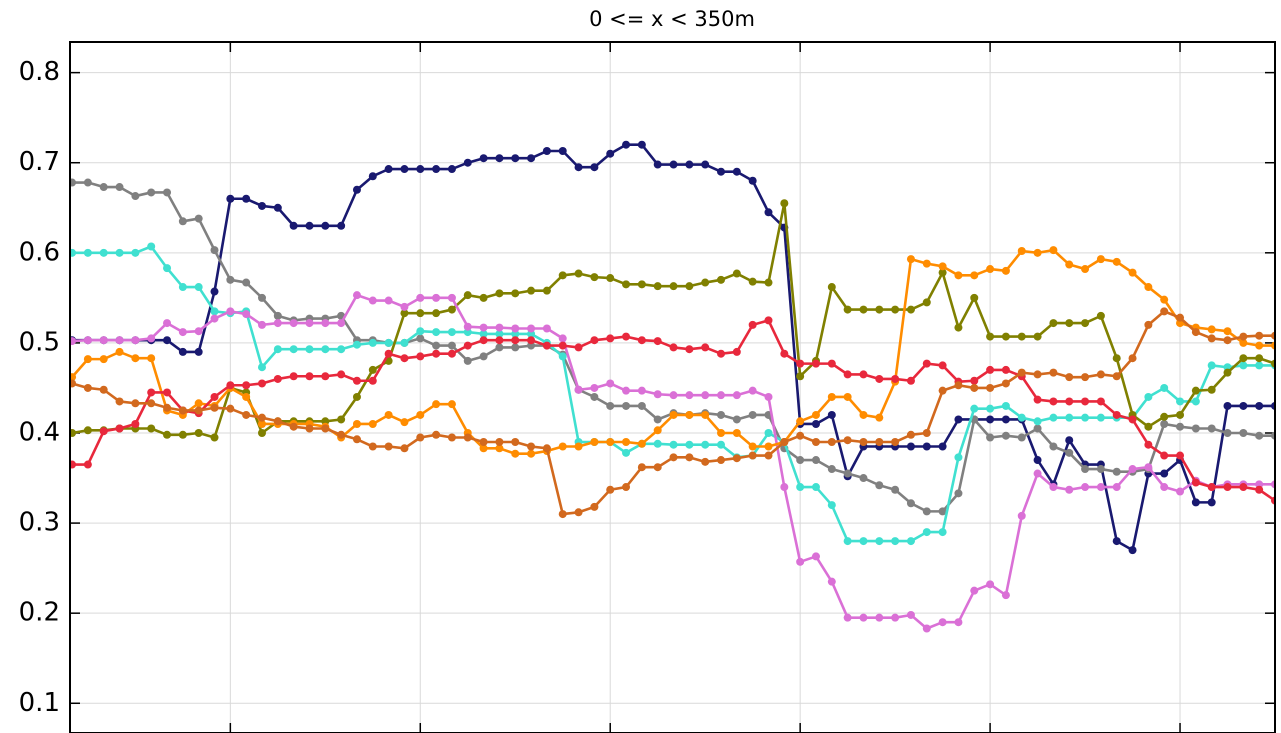 The height and width of the screenshot is (733, 1281). Describe the element at coordinates (39, 252) in the screenshot. I see `y-tick-label: 0.6` at that location.